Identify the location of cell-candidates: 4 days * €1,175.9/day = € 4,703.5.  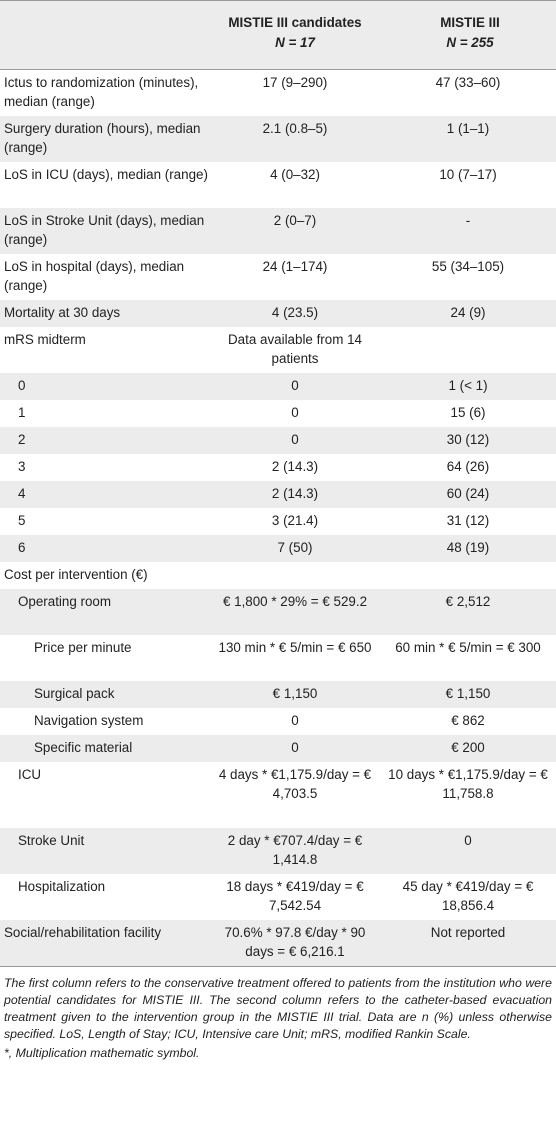
(295, 784).